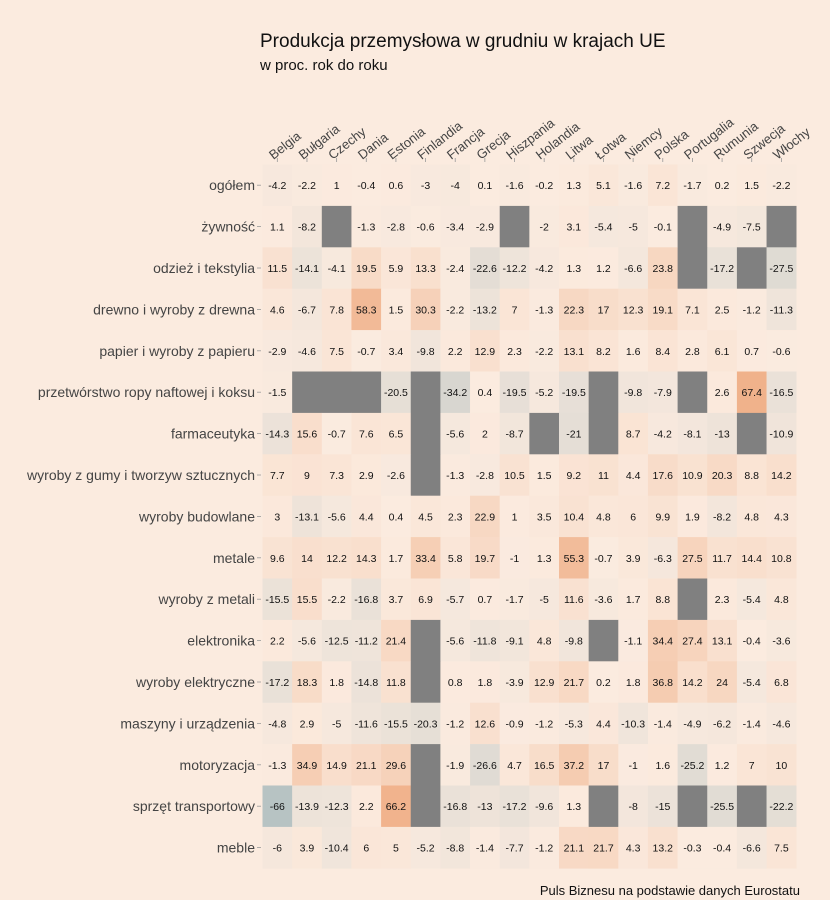 The image size is (830, 900). I want to click on cell-value-label: -7.9, so click(663, 393).